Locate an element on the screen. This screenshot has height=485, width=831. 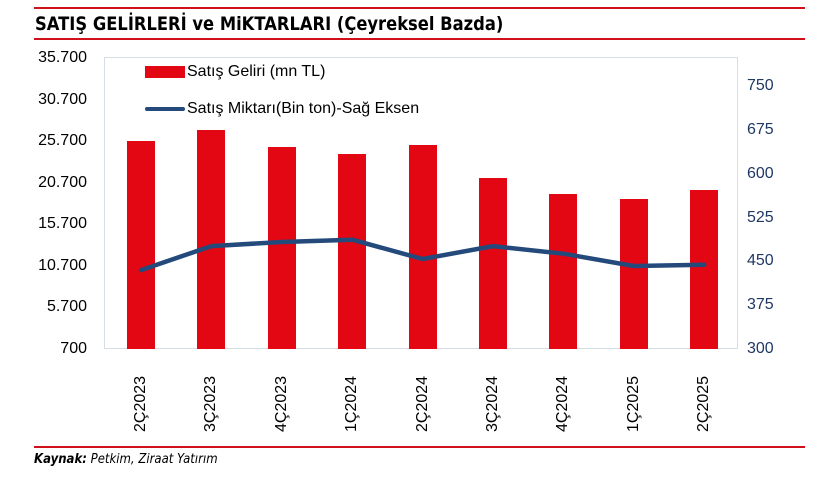
left-axis-tick: 35.700 is located at coordinates (62, 57).